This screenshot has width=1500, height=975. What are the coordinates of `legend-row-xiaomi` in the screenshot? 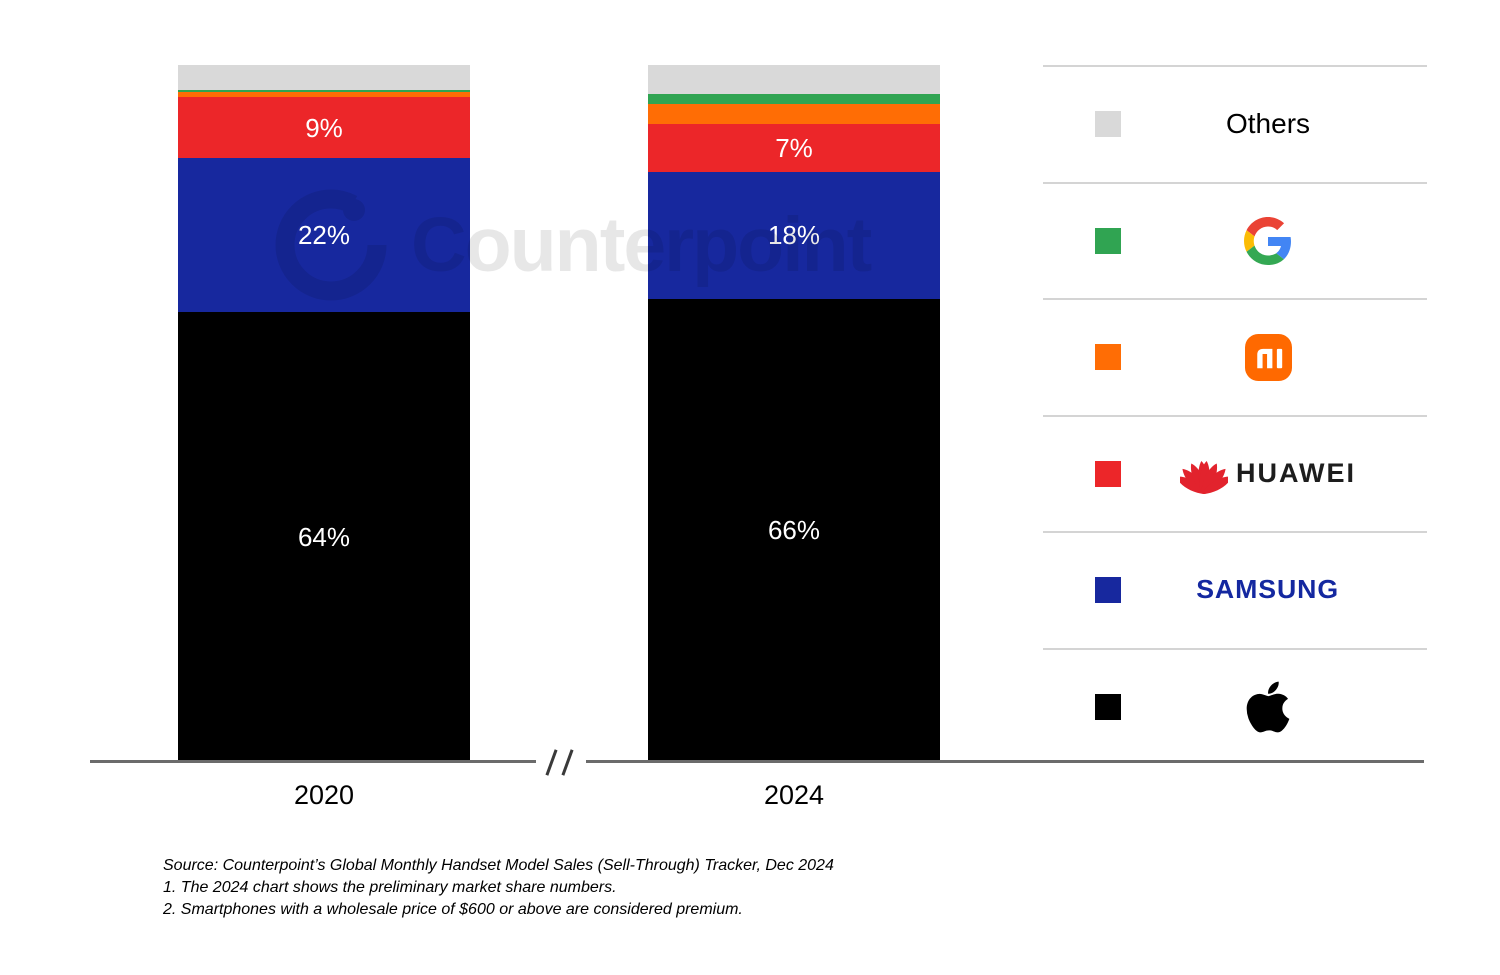 It's located at (1235, 358).